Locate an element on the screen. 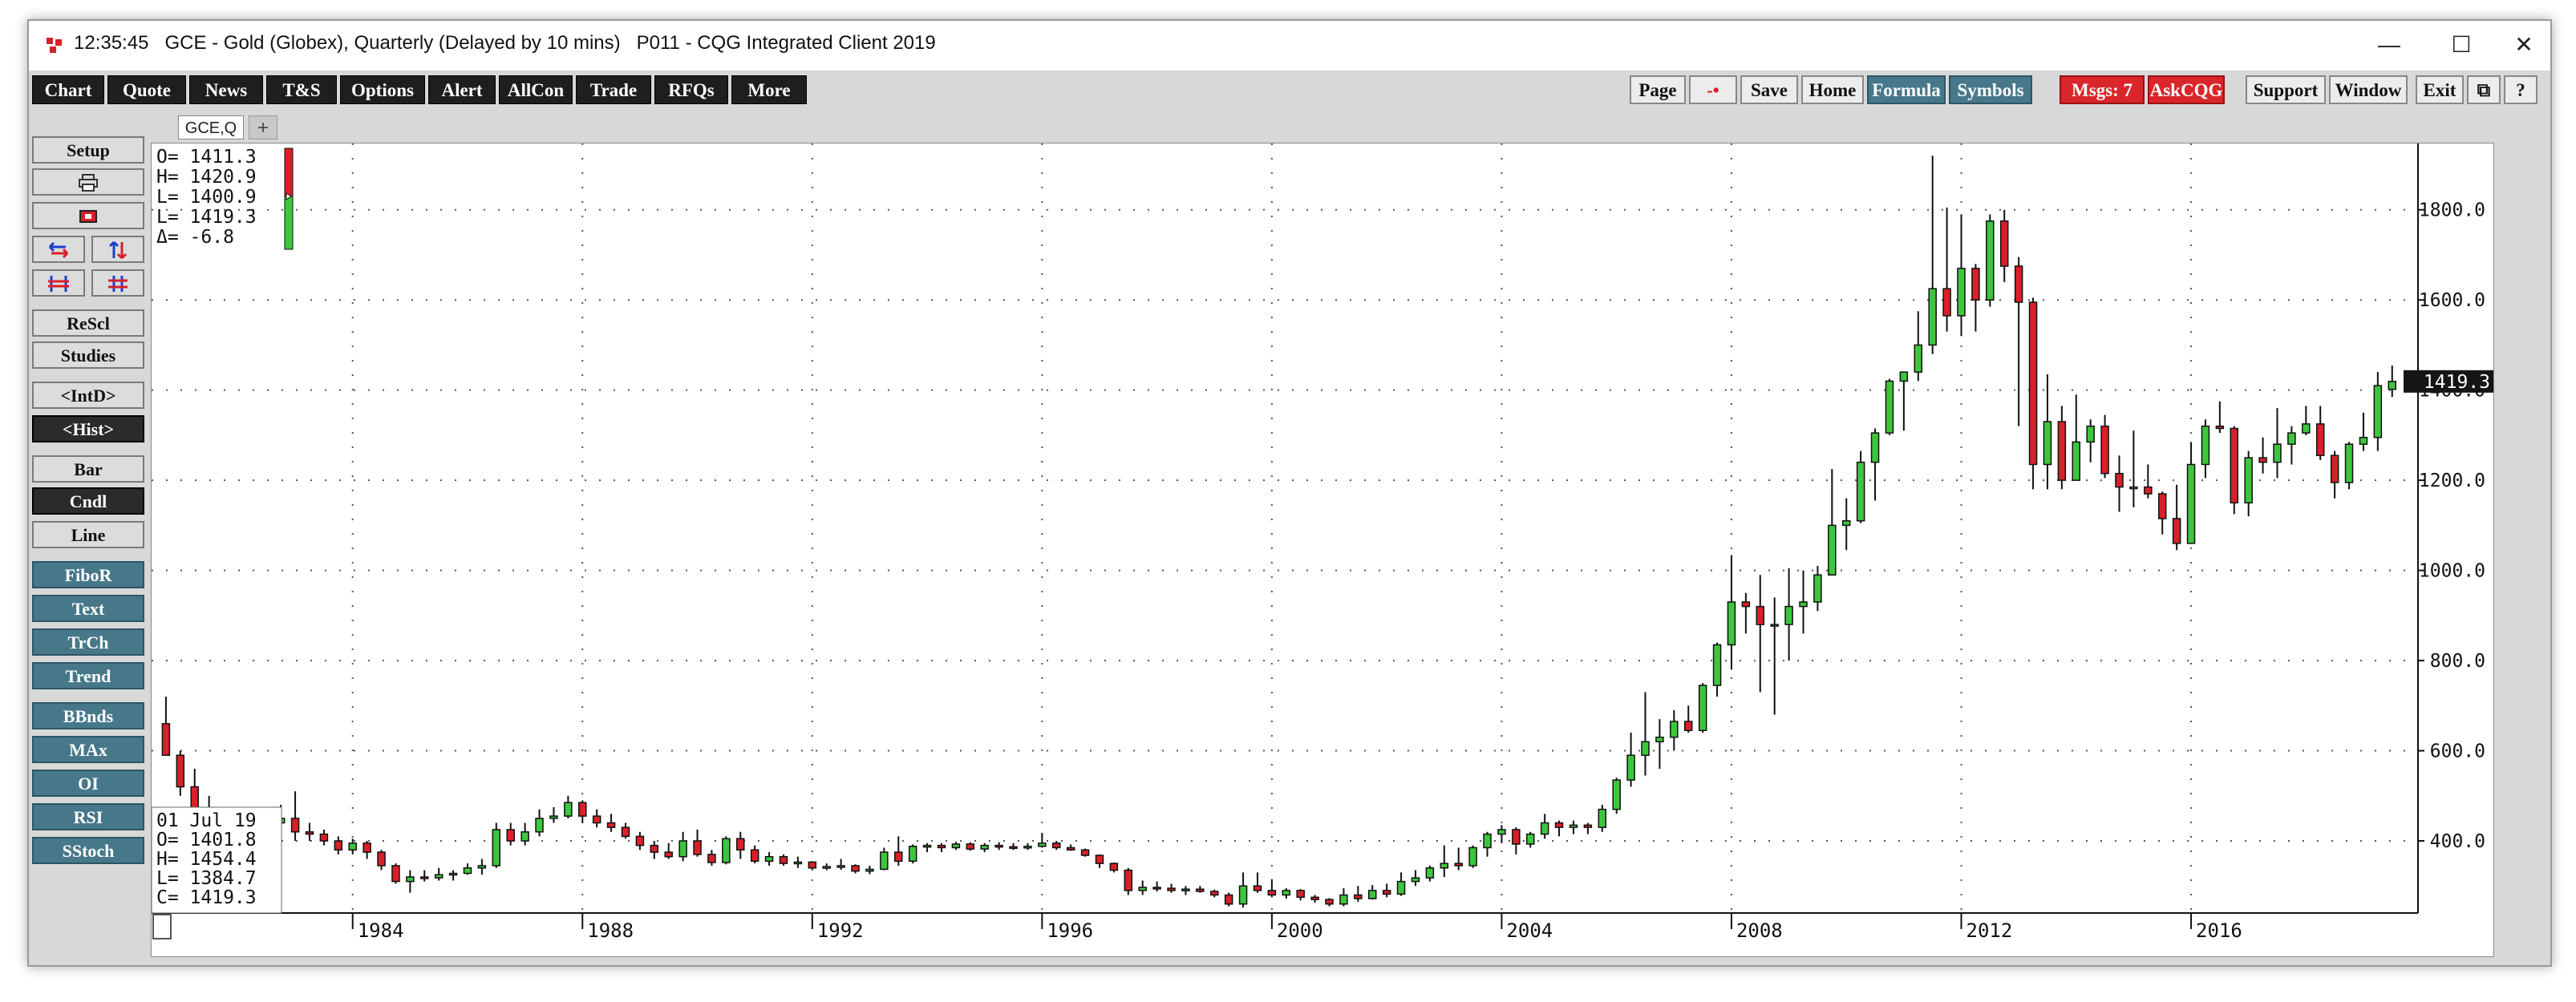 The height and width of the screenshot is (1002, 2576). minimize-button: — is located at coordinates (2389, 44).